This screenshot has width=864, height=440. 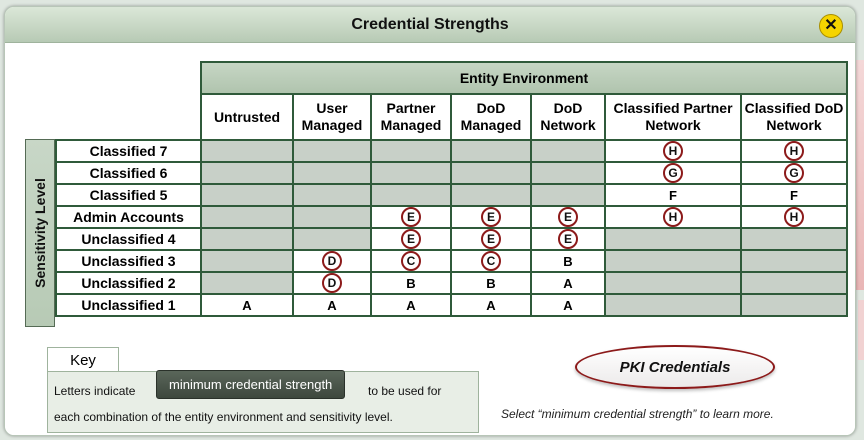 I want to click on row-header: Unclassified 4, so click(x=128, y=239).